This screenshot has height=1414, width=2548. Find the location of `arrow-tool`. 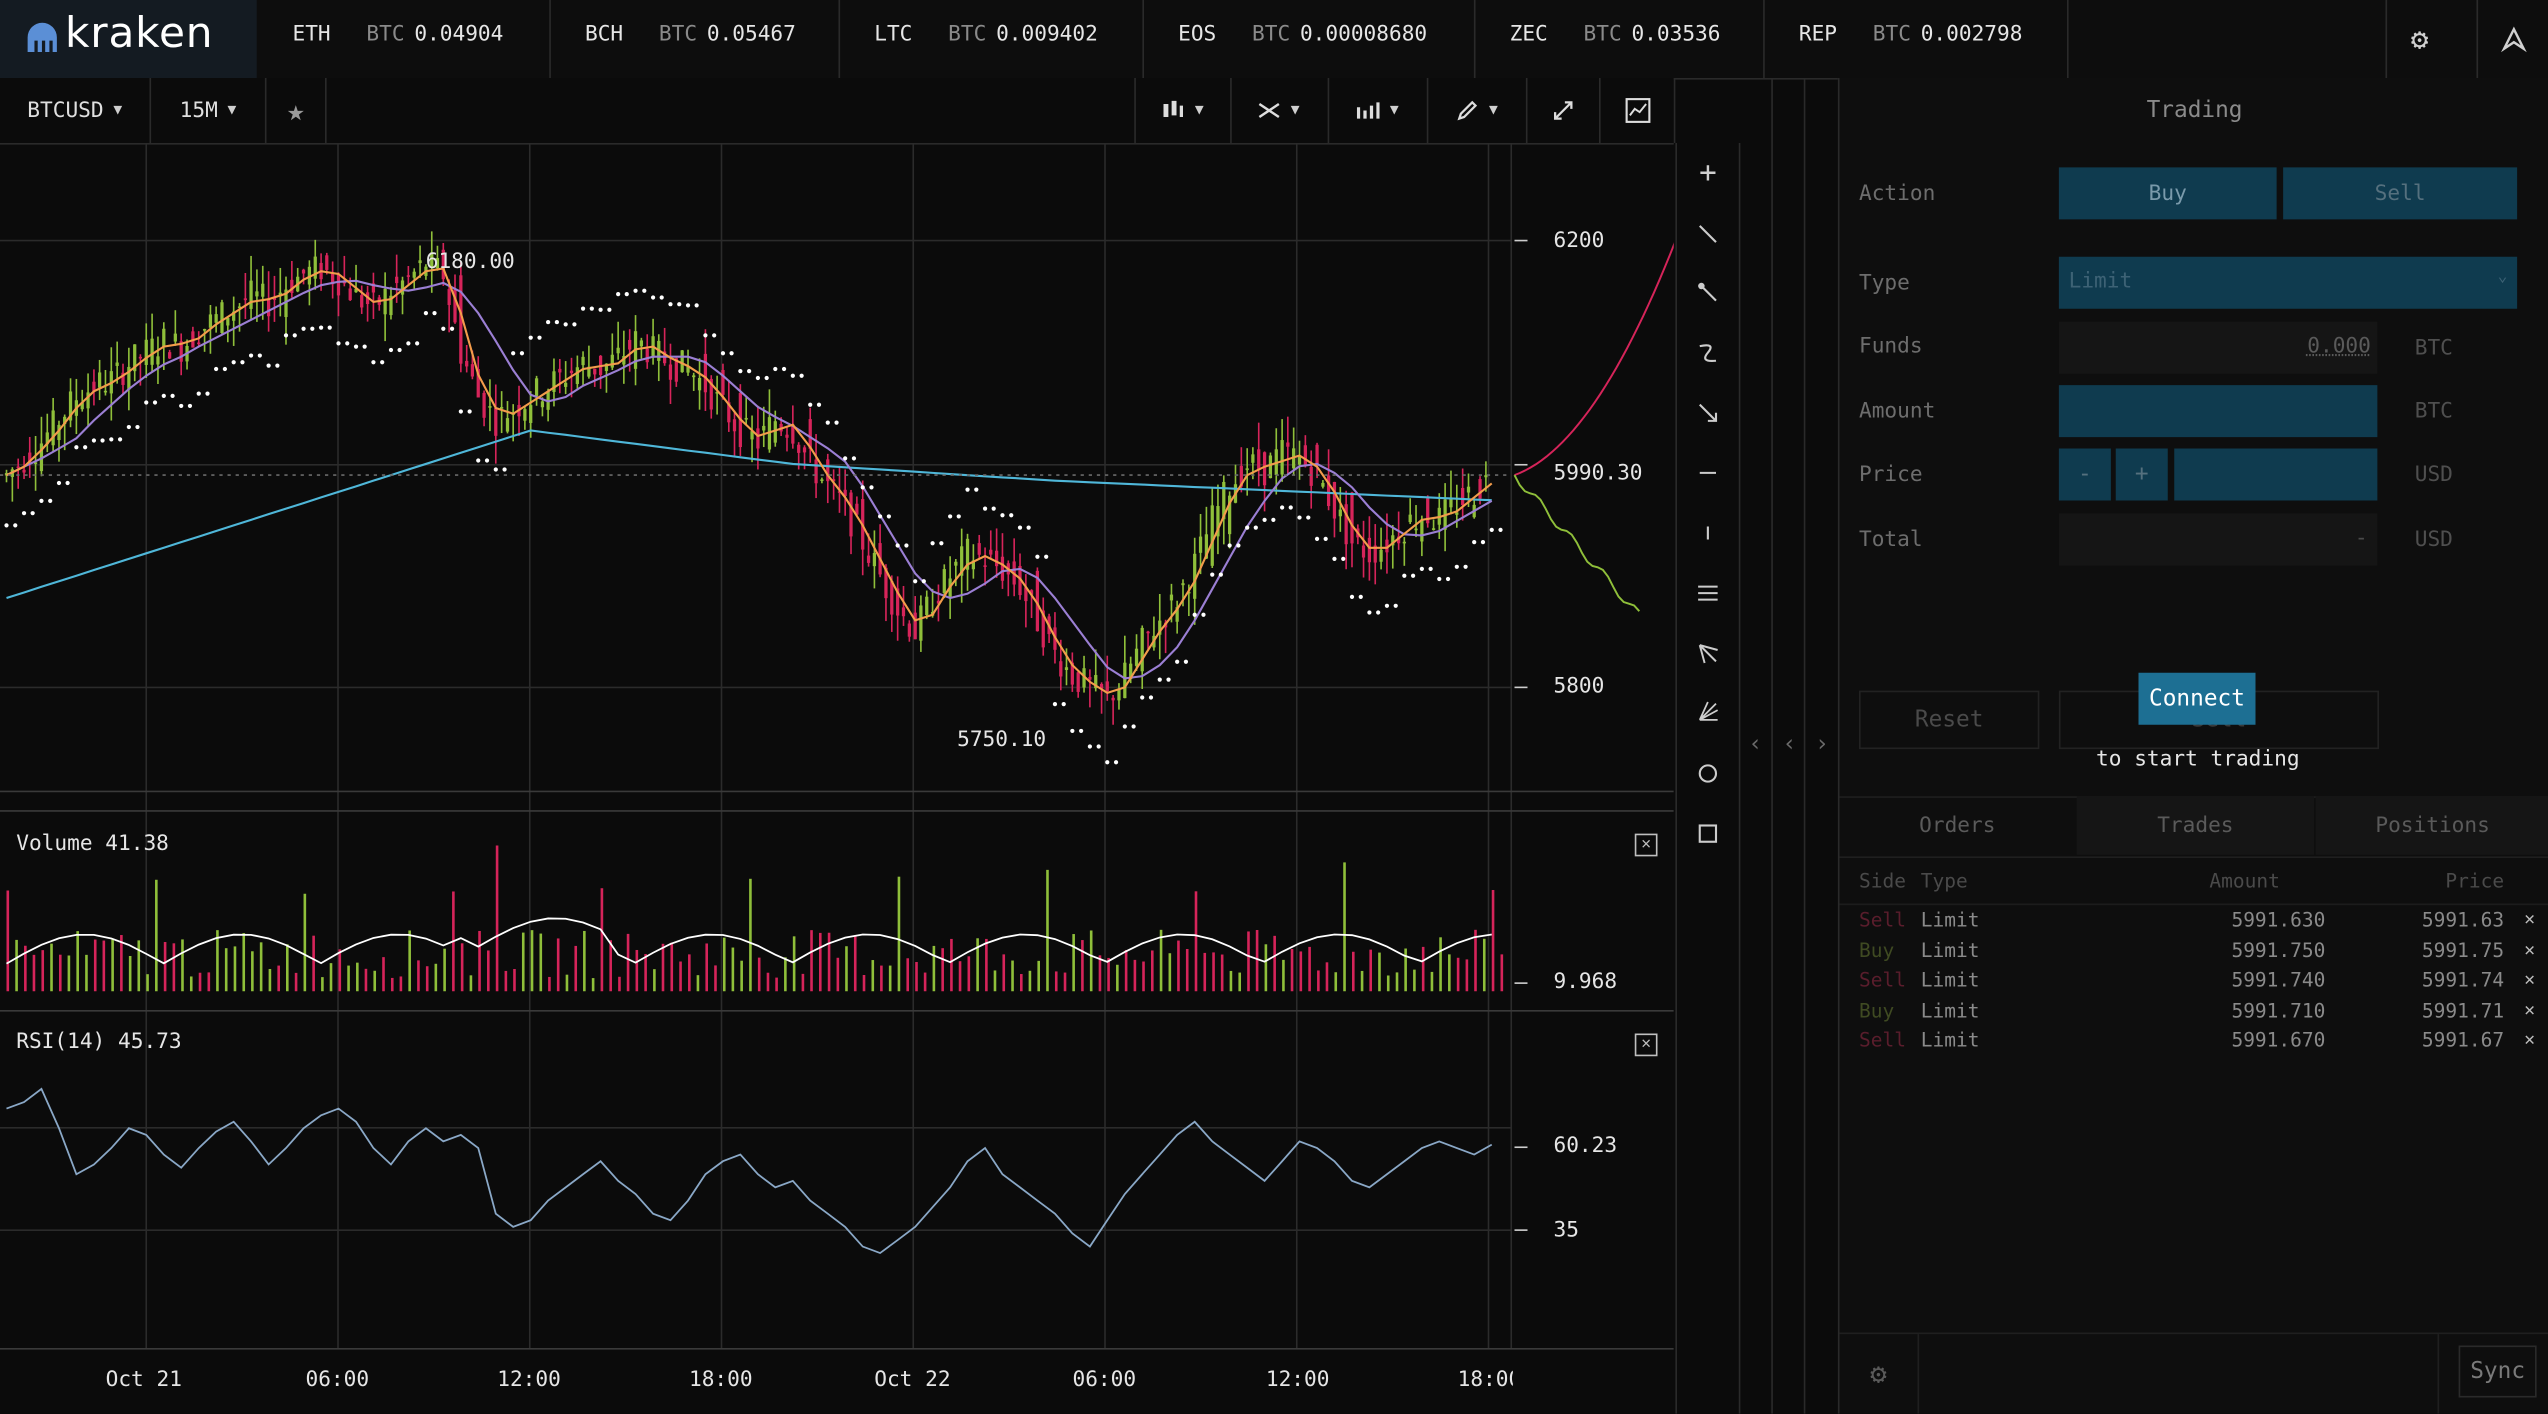

arrow-tool is located at coordinates (1708, 412).